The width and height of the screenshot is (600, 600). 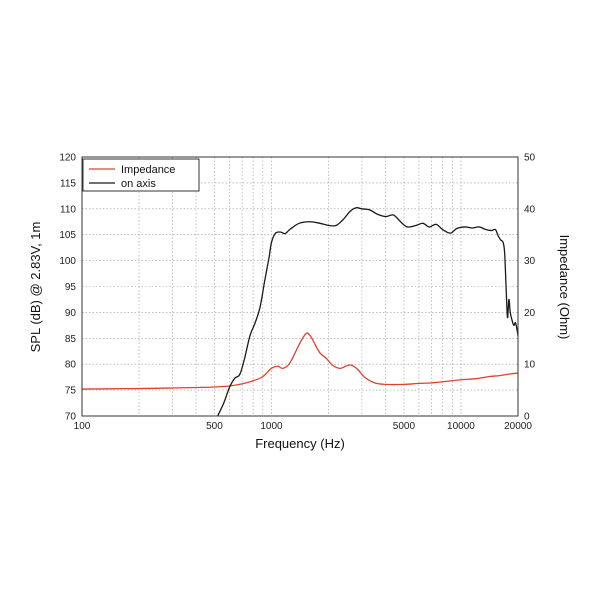 I want to click on right-y-tick-label: 40, so click(x=530, y=209).